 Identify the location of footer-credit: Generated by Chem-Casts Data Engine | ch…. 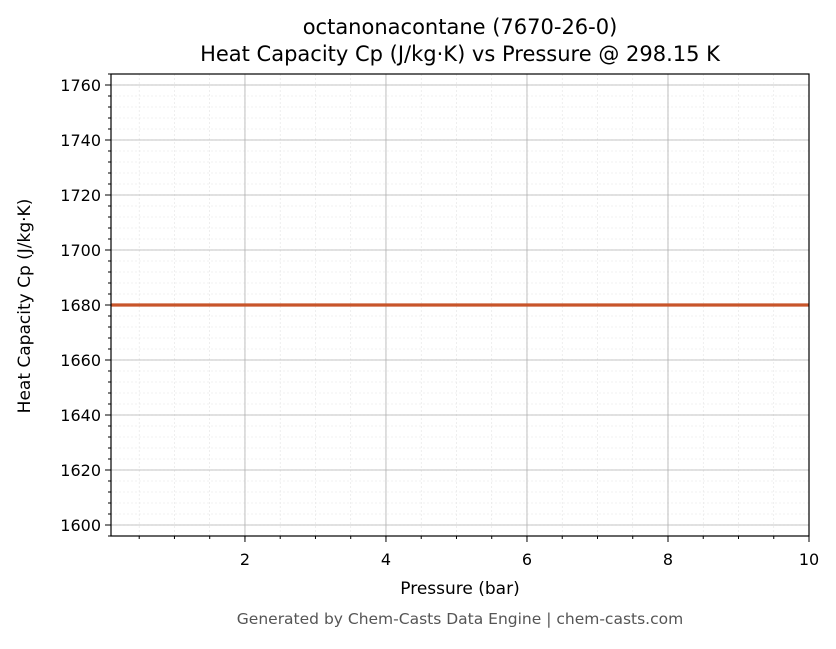
(460, 619).